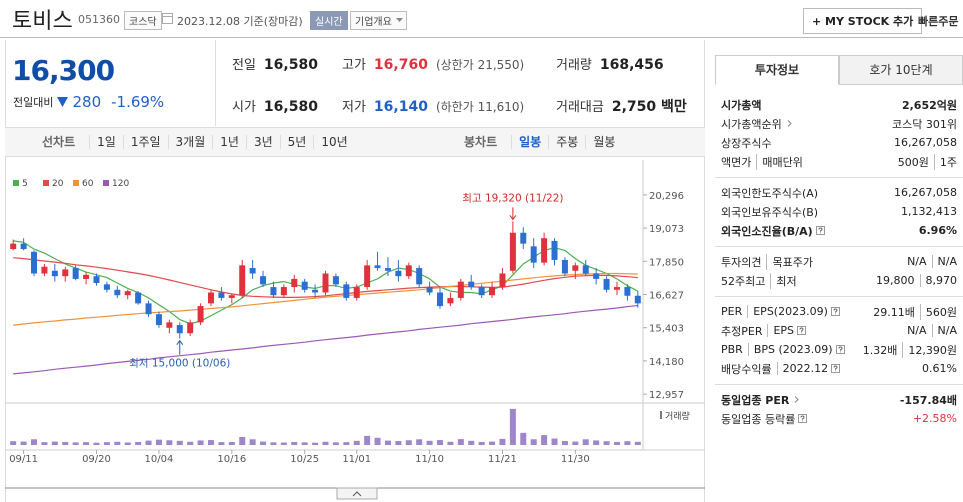  I want to click on down-triangle, so click(63, 102).